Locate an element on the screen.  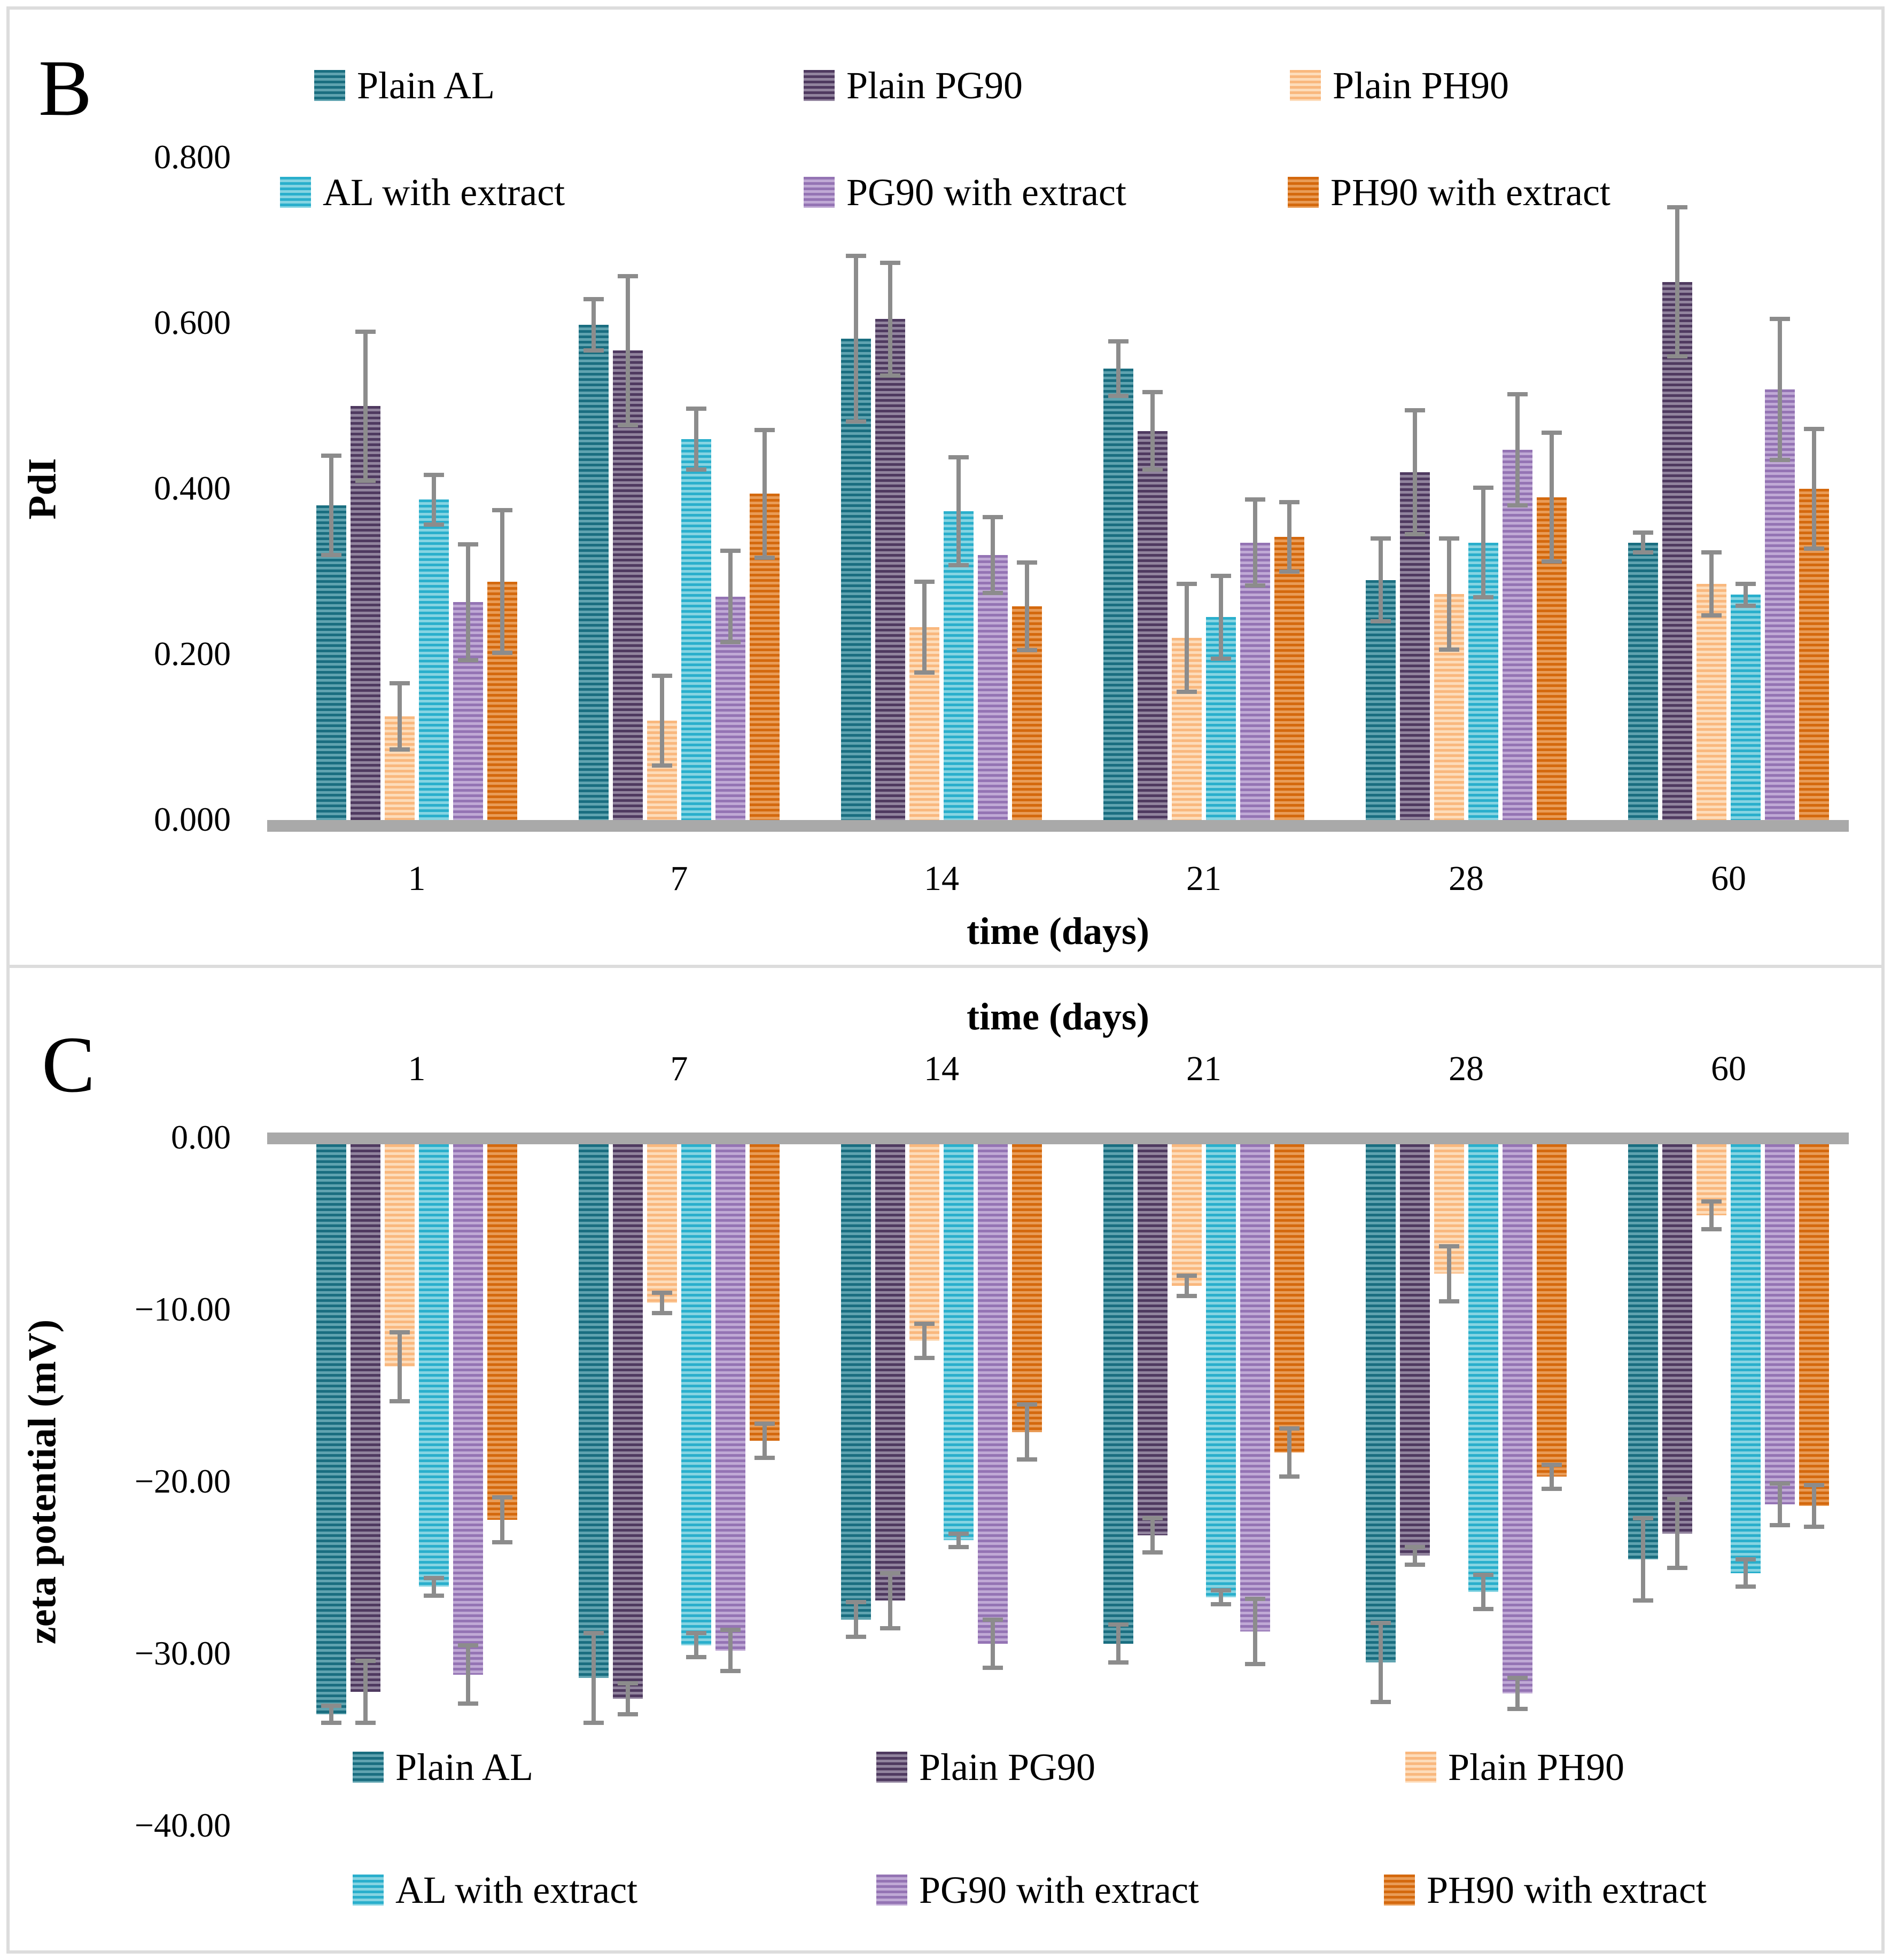
errorbar-plain-al-day-14-cap-top is located at coordinates (856, 256).